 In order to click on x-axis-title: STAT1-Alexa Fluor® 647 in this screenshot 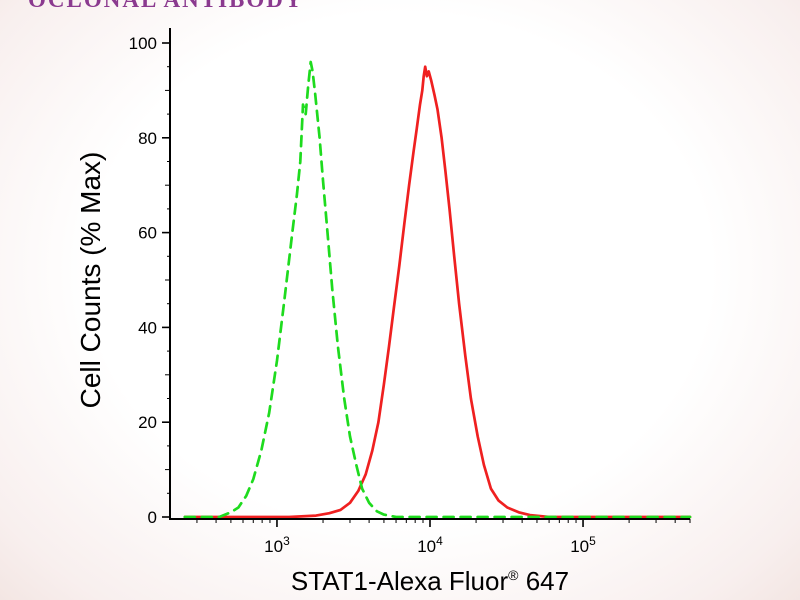, I will do `click(430, 581)`.